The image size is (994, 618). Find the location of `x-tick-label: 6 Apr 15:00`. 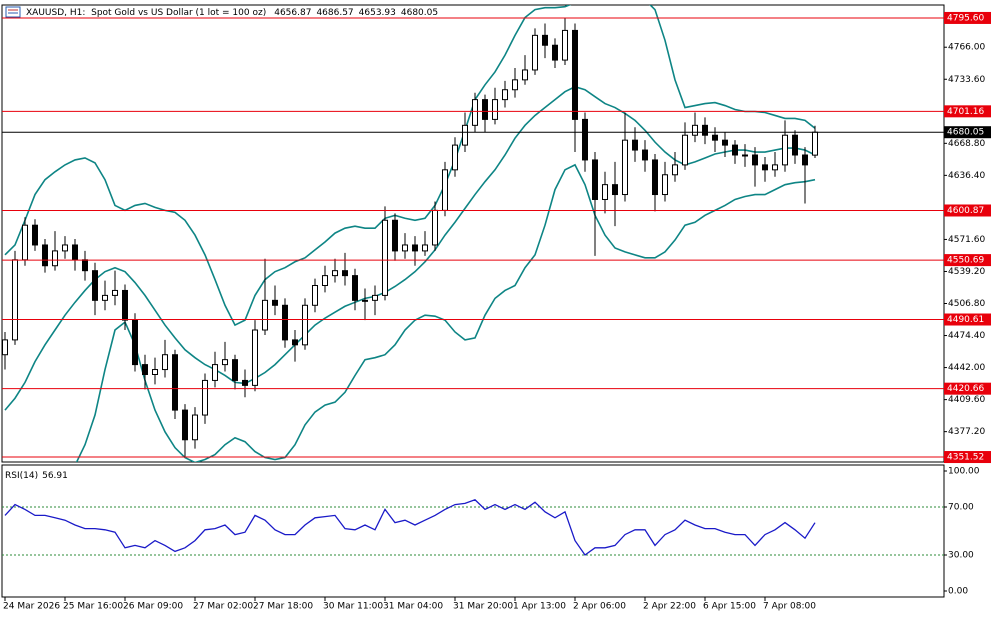

x-tick-label: 6 Apr 15:00 is located at coordinates (729, 607).